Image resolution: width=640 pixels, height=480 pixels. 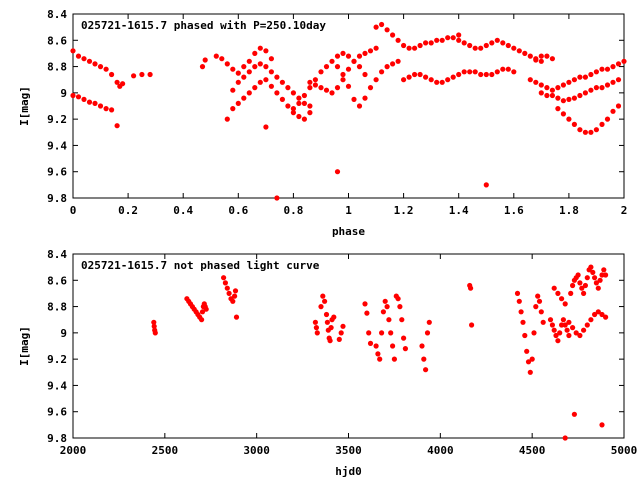 I want to click on y-tick-label: 9.4, so click(x=57, y=145).